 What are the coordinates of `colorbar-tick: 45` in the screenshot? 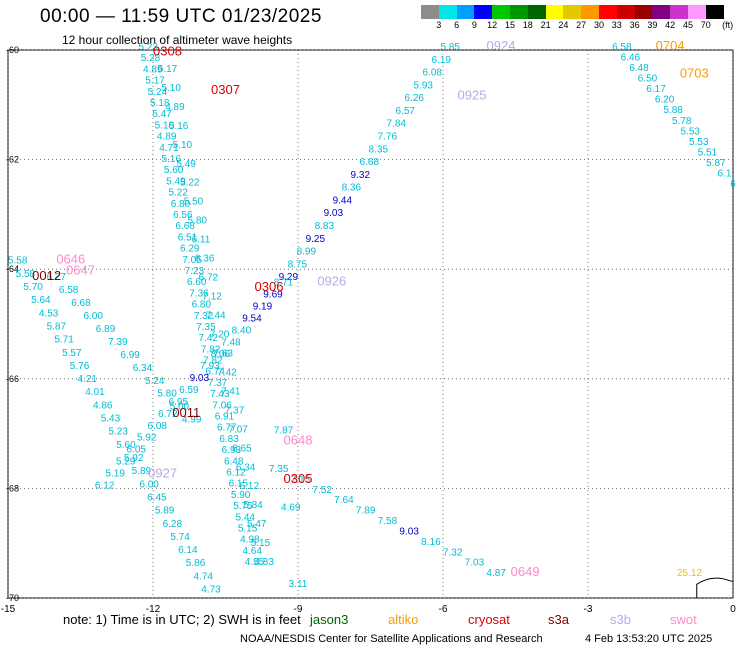 It's located at (688, 25).